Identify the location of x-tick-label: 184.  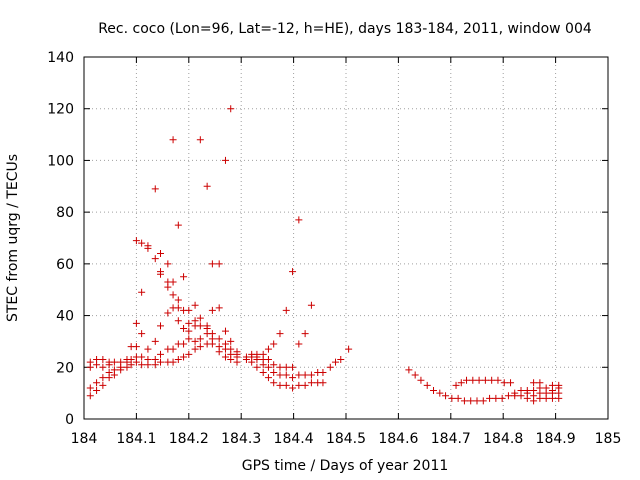
(84, 439).